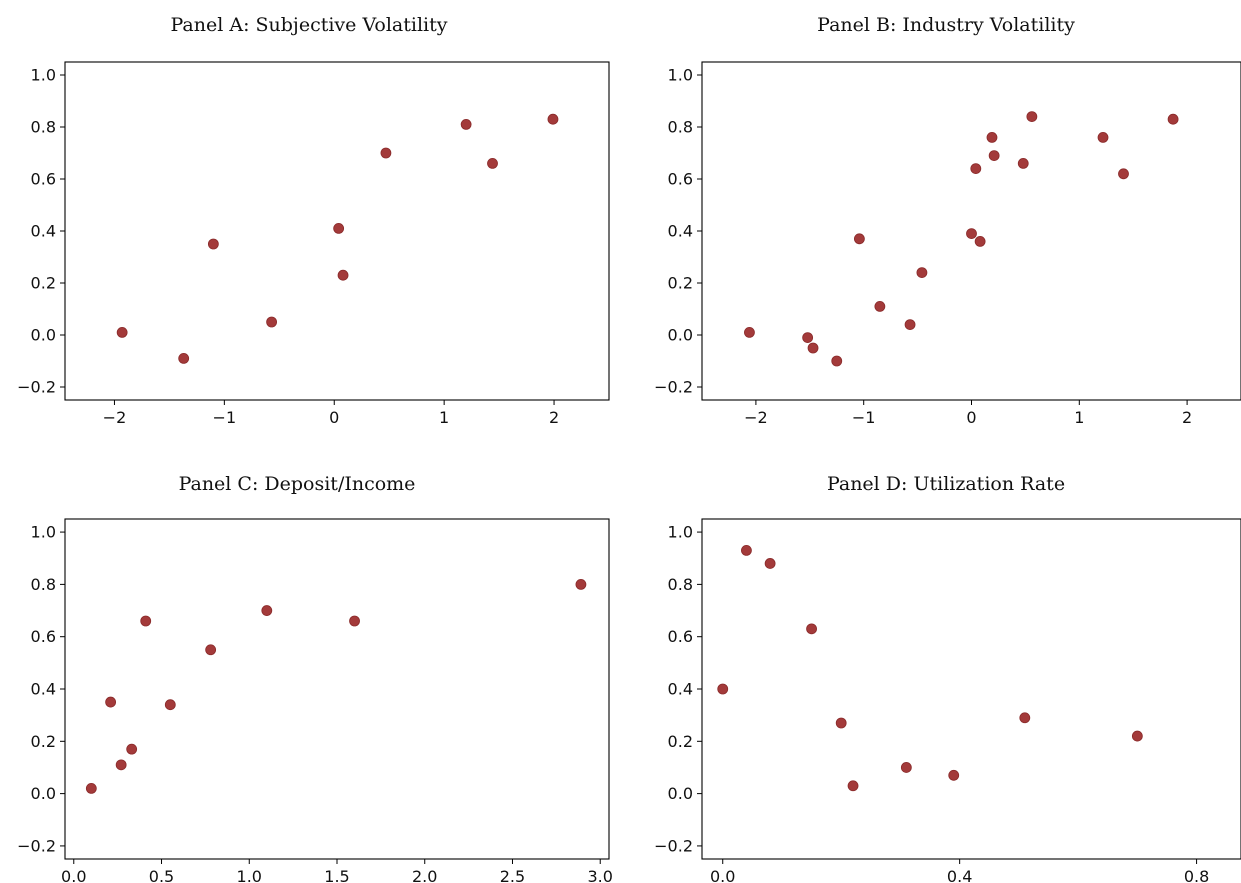 The image size is (1241, 883). What do you see at coordinates (161, 875) in the screenshot?
I see `panel-c-xtick-label: 0.5` at bounding box center [161, 875].